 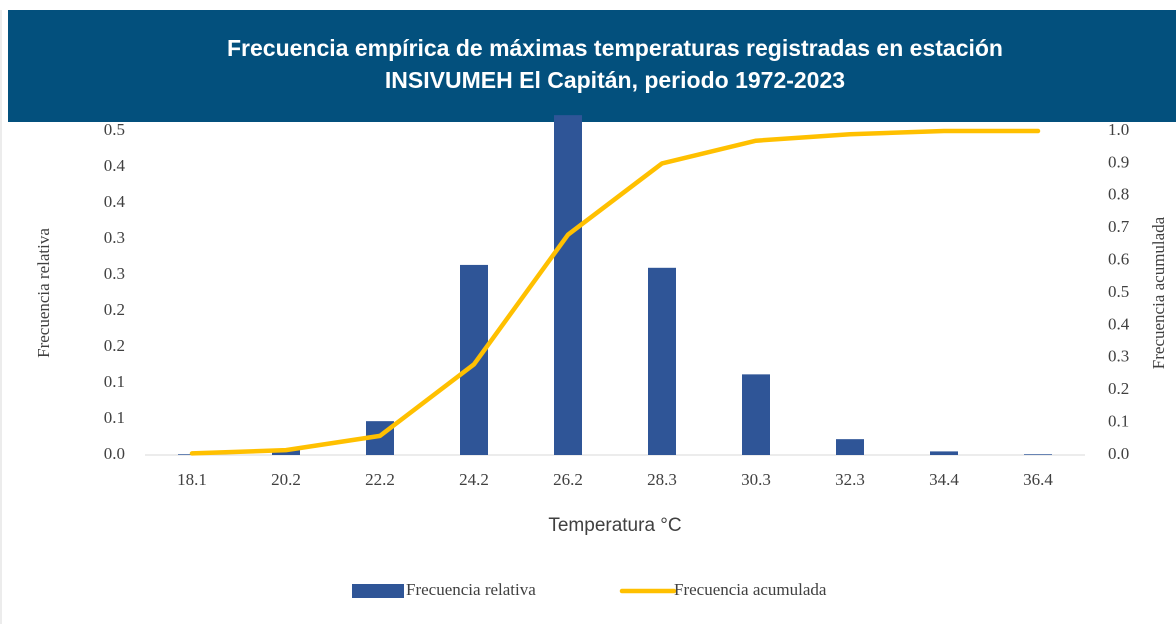 I want to click on x-tick-label: 20.2, so click(x=286, y=479).